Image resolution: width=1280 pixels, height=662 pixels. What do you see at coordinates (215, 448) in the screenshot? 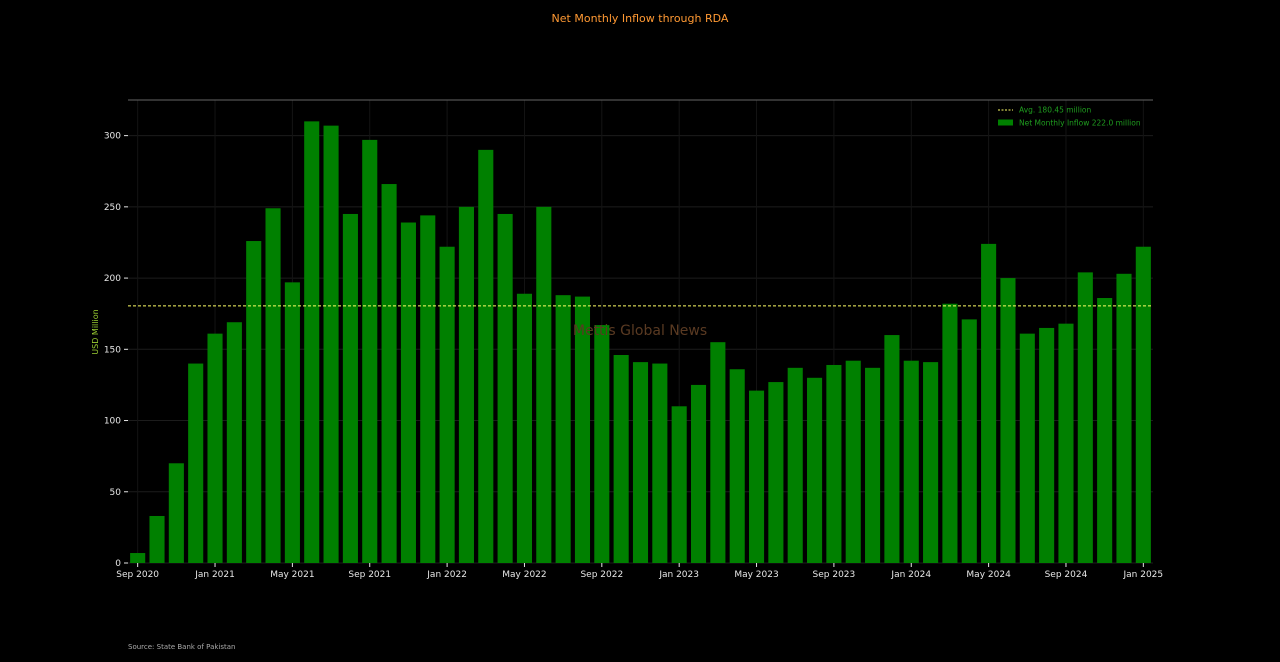
I see `bar-jan-2021` at bounding box center [215, 448].